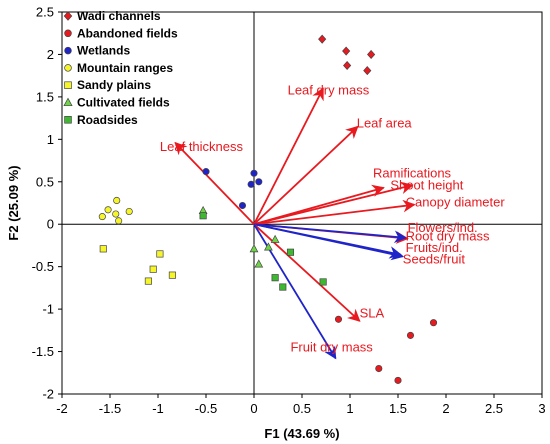 This screenshot has width=550, height=444. I want to click on vector-label: Shoot height, so click(426, 184).